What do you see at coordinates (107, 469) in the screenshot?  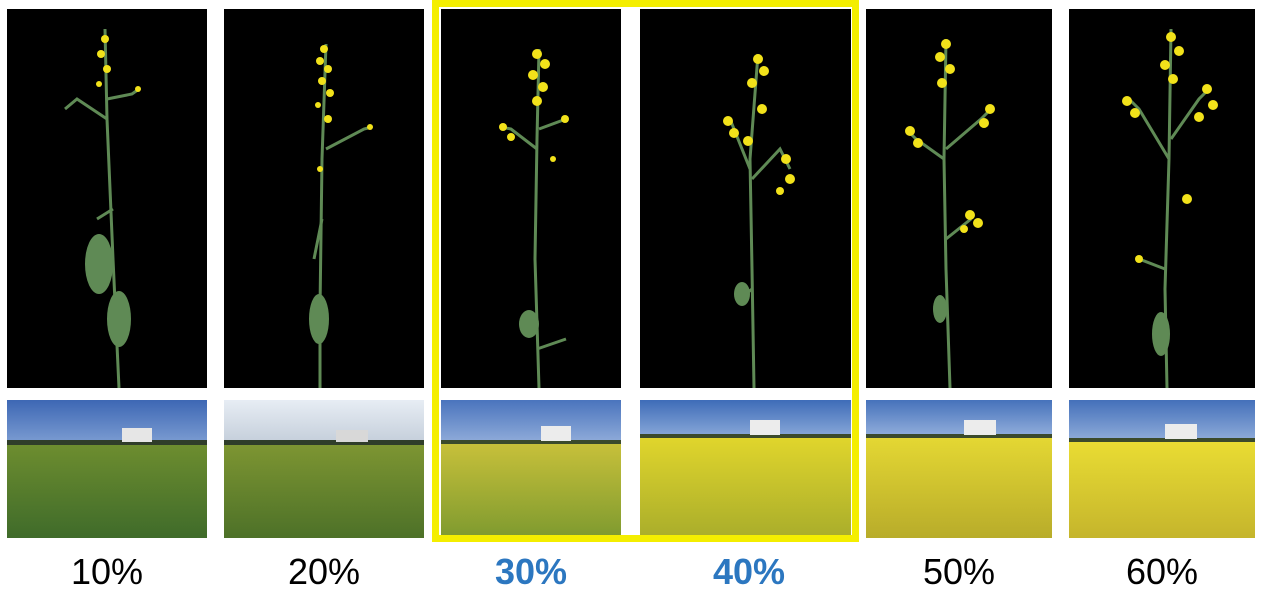 I see `field-photo-10-percent` at bounding box center [107, 469].